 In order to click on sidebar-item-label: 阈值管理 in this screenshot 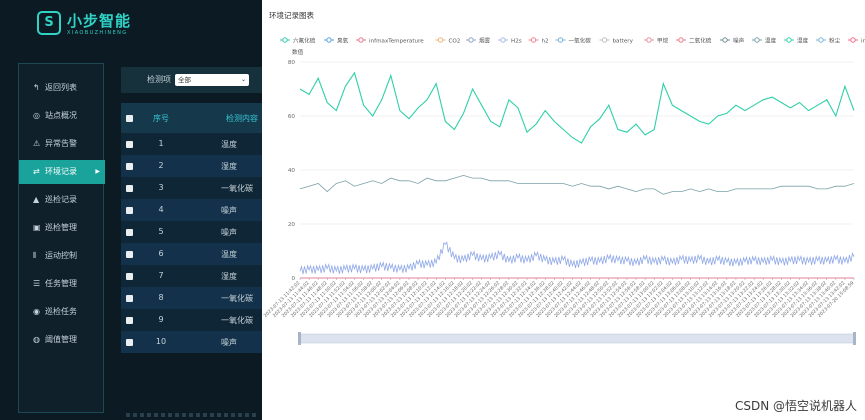, I will do `click(61, 339)`.